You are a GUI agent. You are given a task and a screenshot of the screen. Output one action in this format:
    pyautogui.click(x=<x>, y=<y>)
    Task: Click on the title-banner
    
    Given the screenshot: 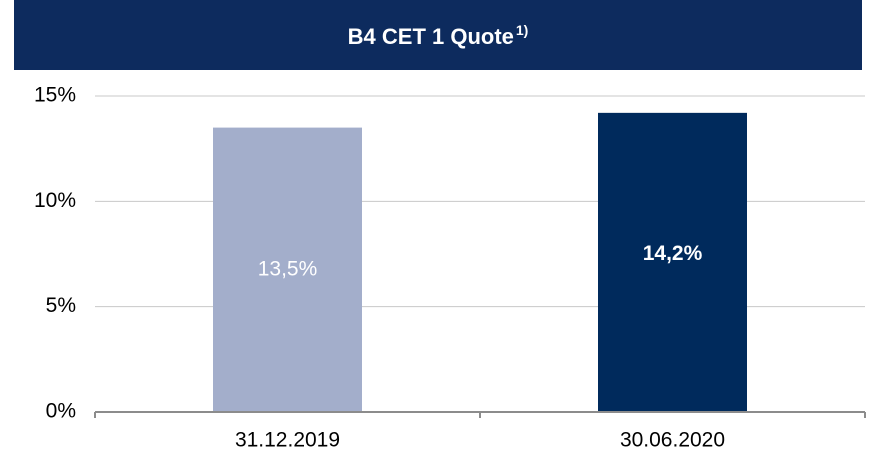 What is the action you would take?
    pyautogui.click(x=438, y=35)
    